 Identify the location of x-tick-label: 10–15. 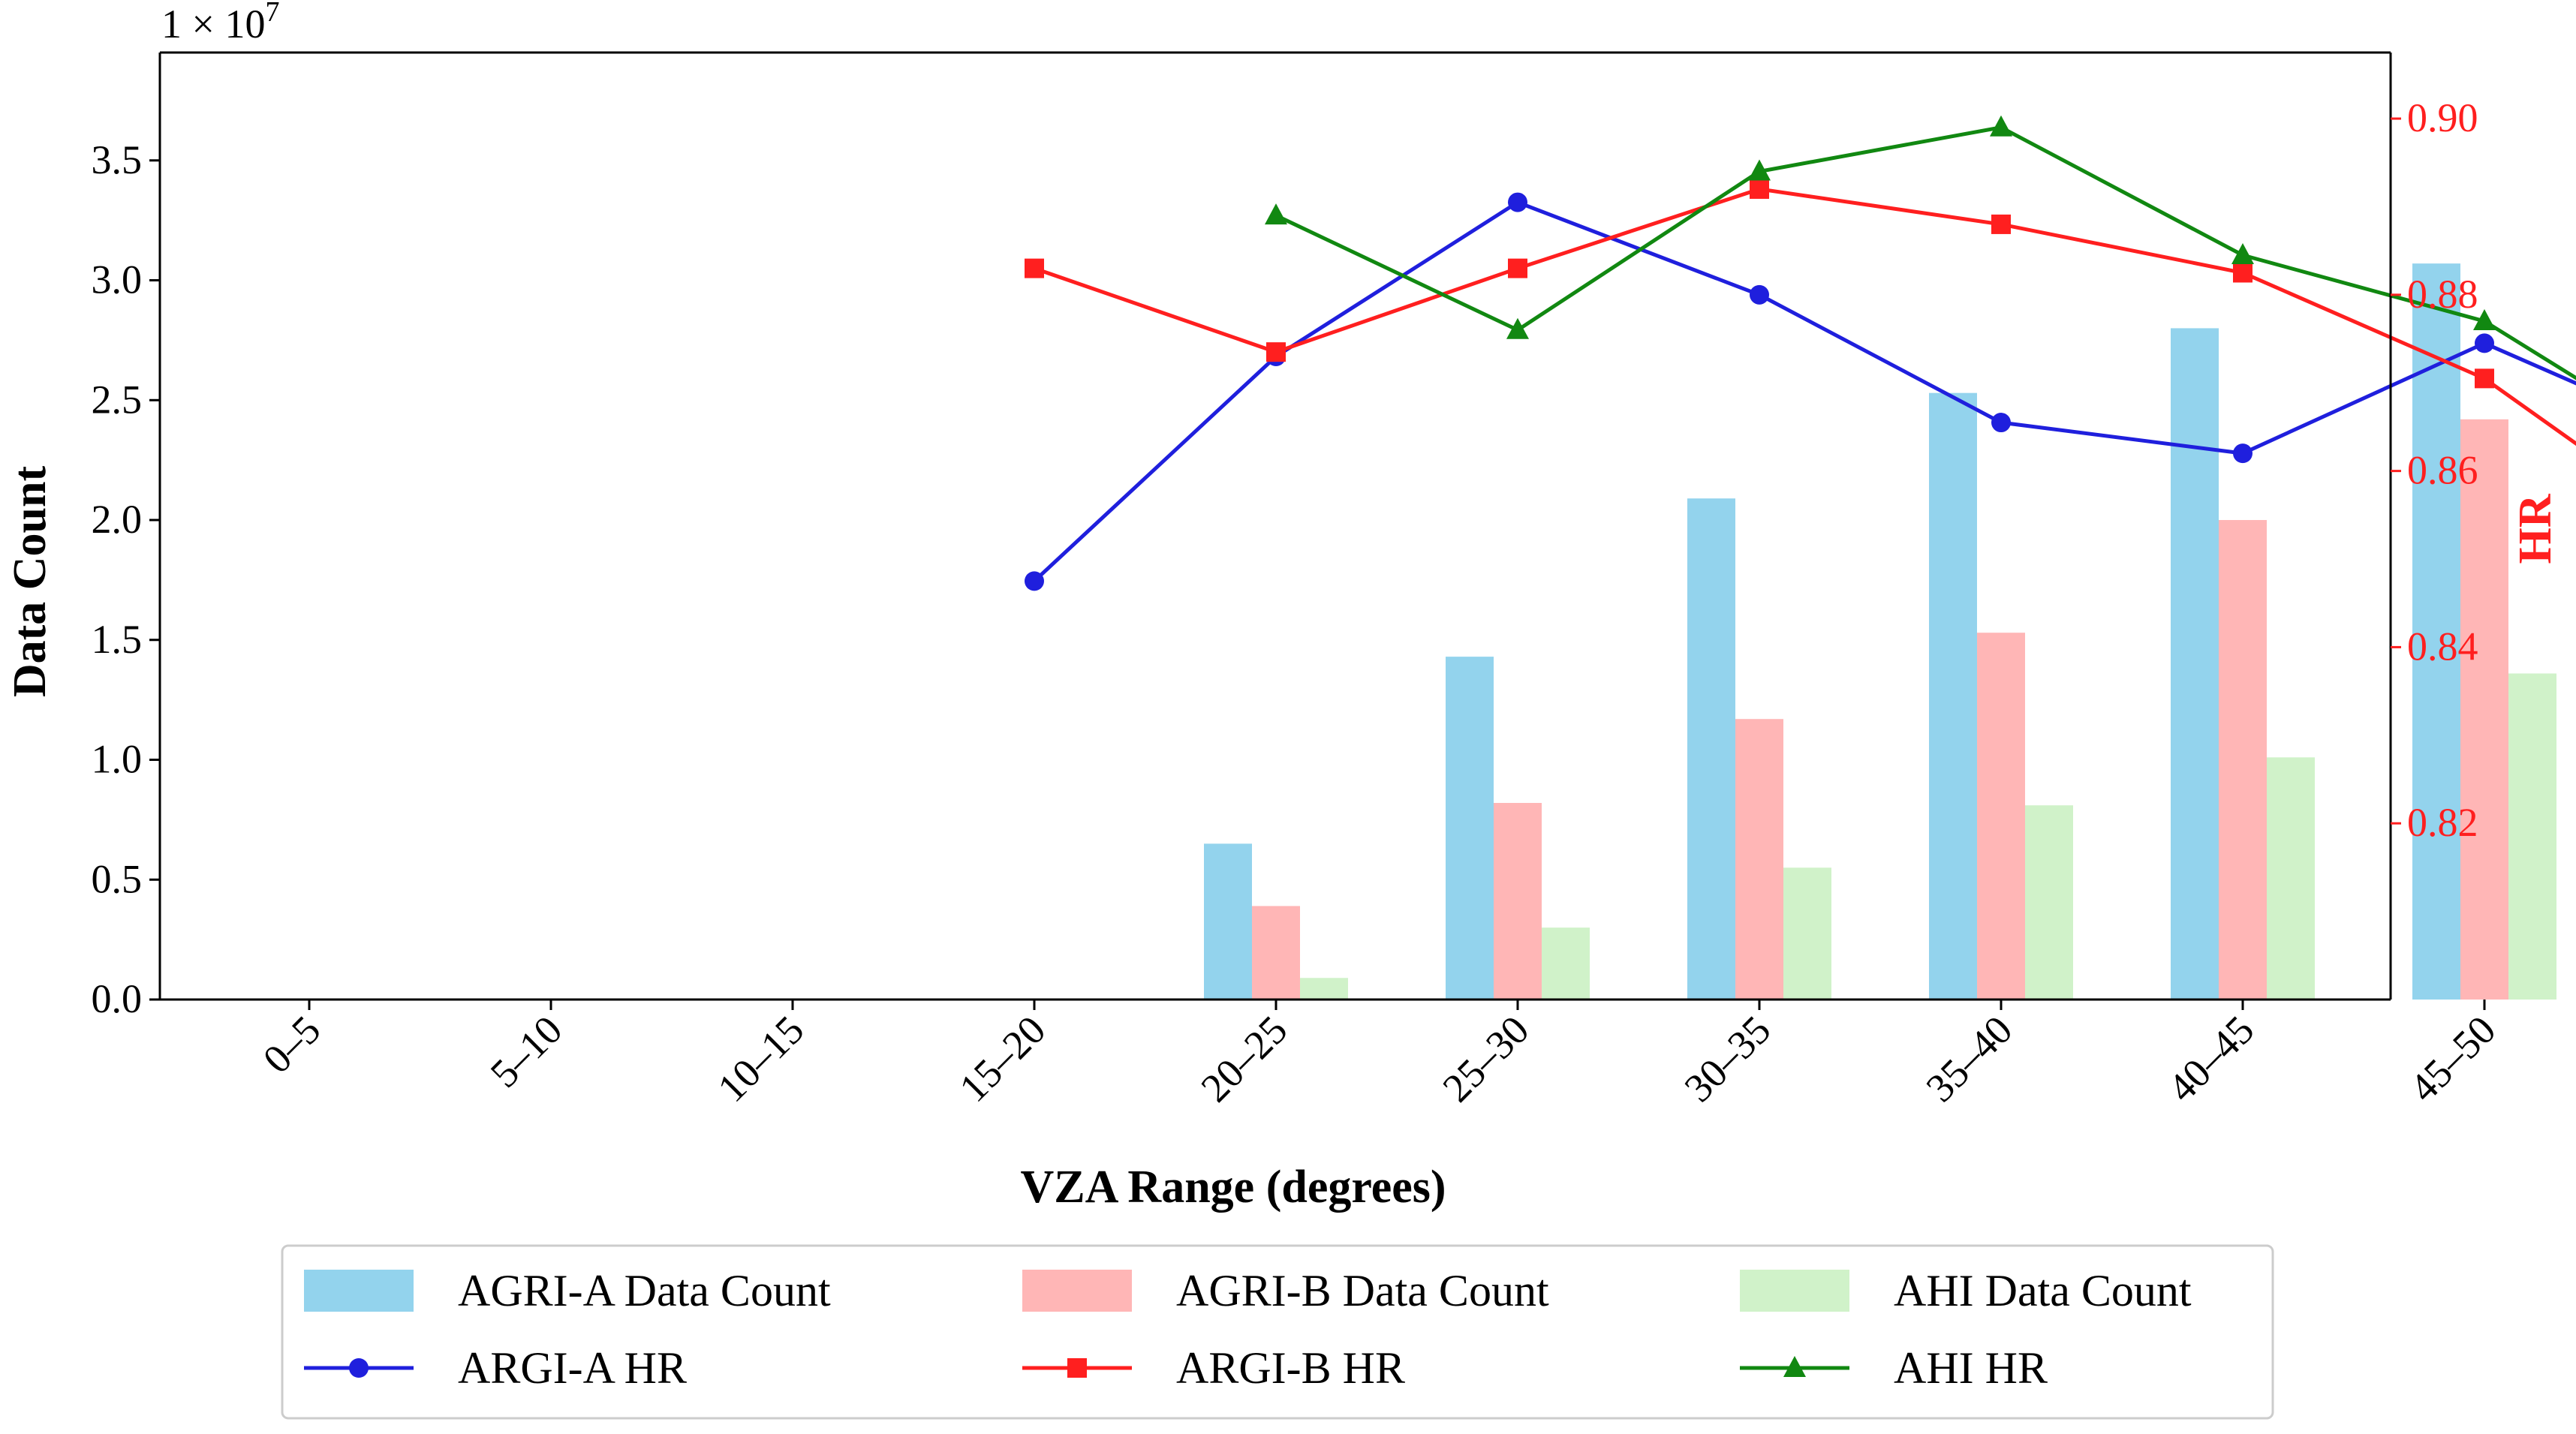
(761, 1059).